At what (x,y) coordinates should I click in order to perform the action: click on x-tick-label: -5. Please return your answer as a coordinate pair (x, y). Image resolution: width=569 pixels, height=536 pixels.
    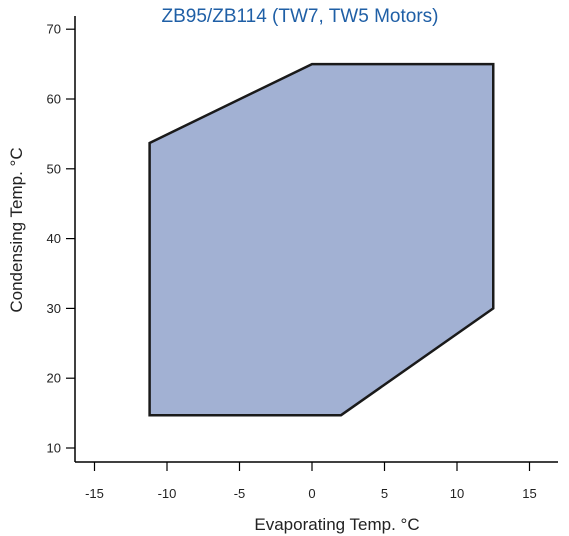
    Looking at the image, I should click on (240, 493).